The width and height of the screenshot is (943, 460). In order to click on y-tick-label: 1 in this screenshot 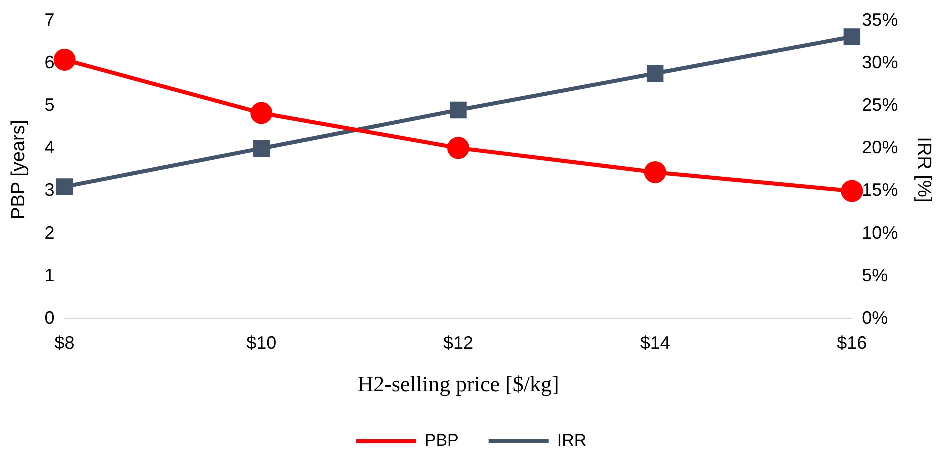, I will do `click(49, 275)`.